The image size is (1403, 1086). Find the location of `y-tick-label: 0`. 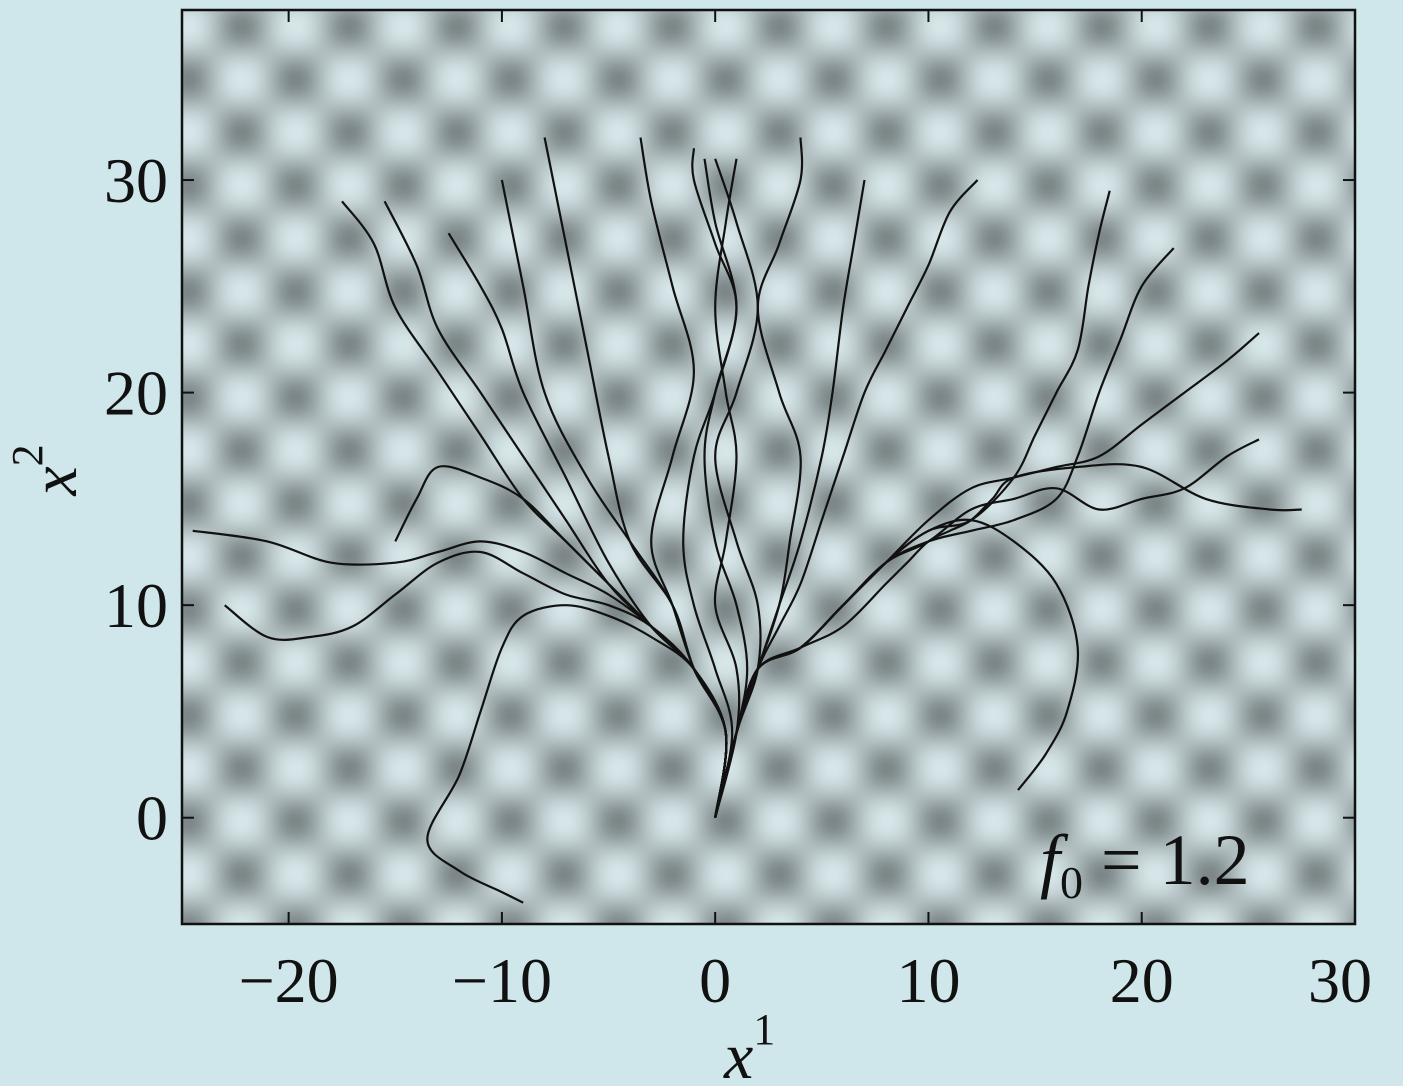

y-tick-label: 0 is located at coordinates (152, 818).